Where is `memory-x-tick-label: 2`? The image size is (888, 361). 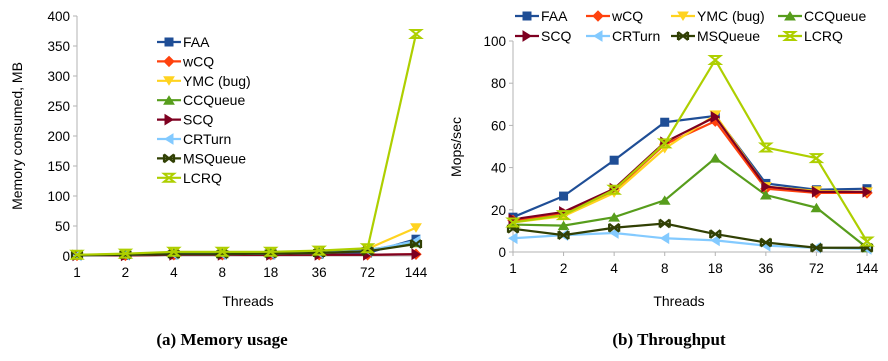 memory-x-tick-label: 2 is located at coordinates (126, 272).